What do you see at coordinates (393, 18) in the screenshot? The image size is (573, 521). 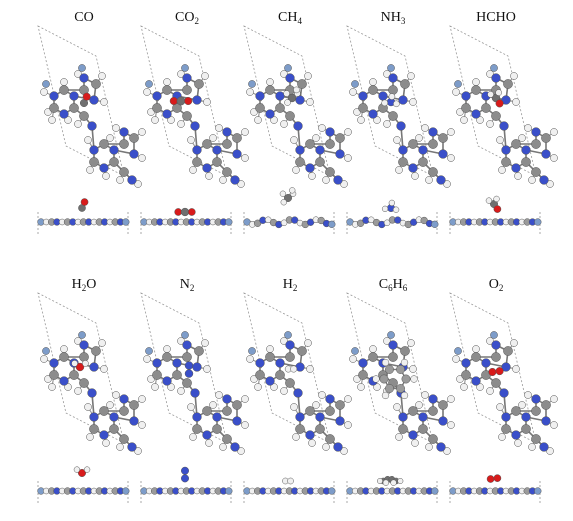 I see `panel-label-nh3: NH3` at bounding box center [393, 18].